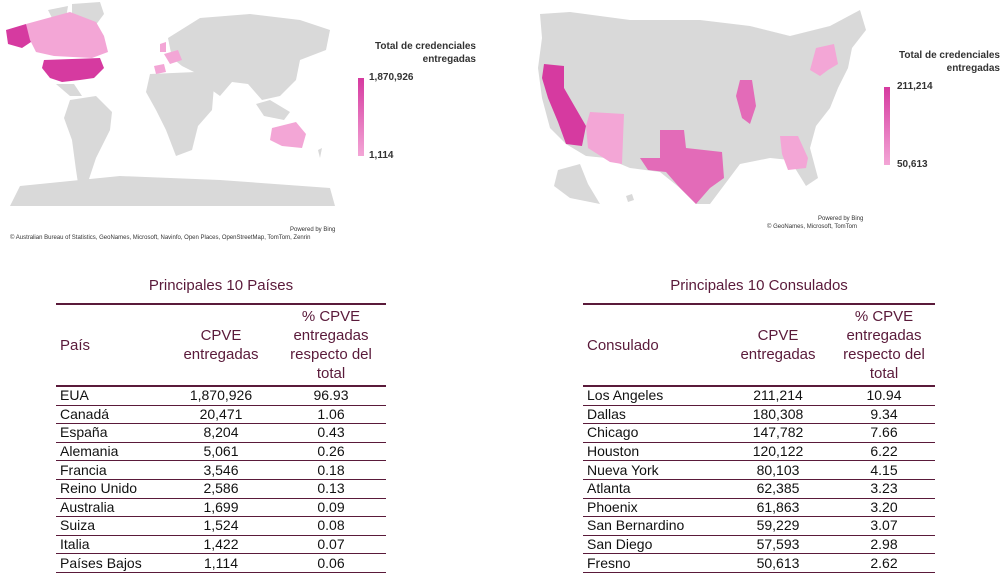 The width and height of the screenshot is (1002, 573). Describe the element at coordinates (331, 508) in the screenshot. I see `row-percent-value: 0.09` at that location.